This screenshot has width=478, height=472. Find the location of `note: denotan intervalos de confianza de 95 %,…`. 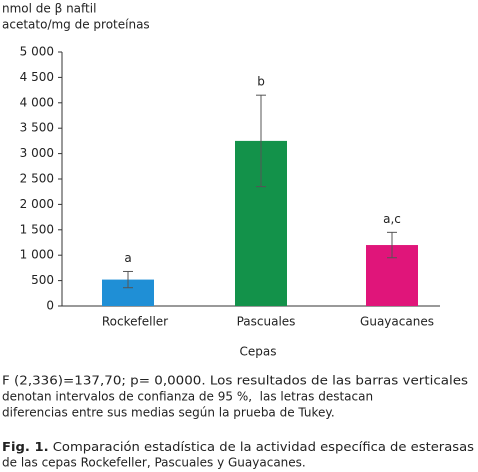

note: denotan intervalos de confianza de 95 %,… is located at coordinates (187, 397).